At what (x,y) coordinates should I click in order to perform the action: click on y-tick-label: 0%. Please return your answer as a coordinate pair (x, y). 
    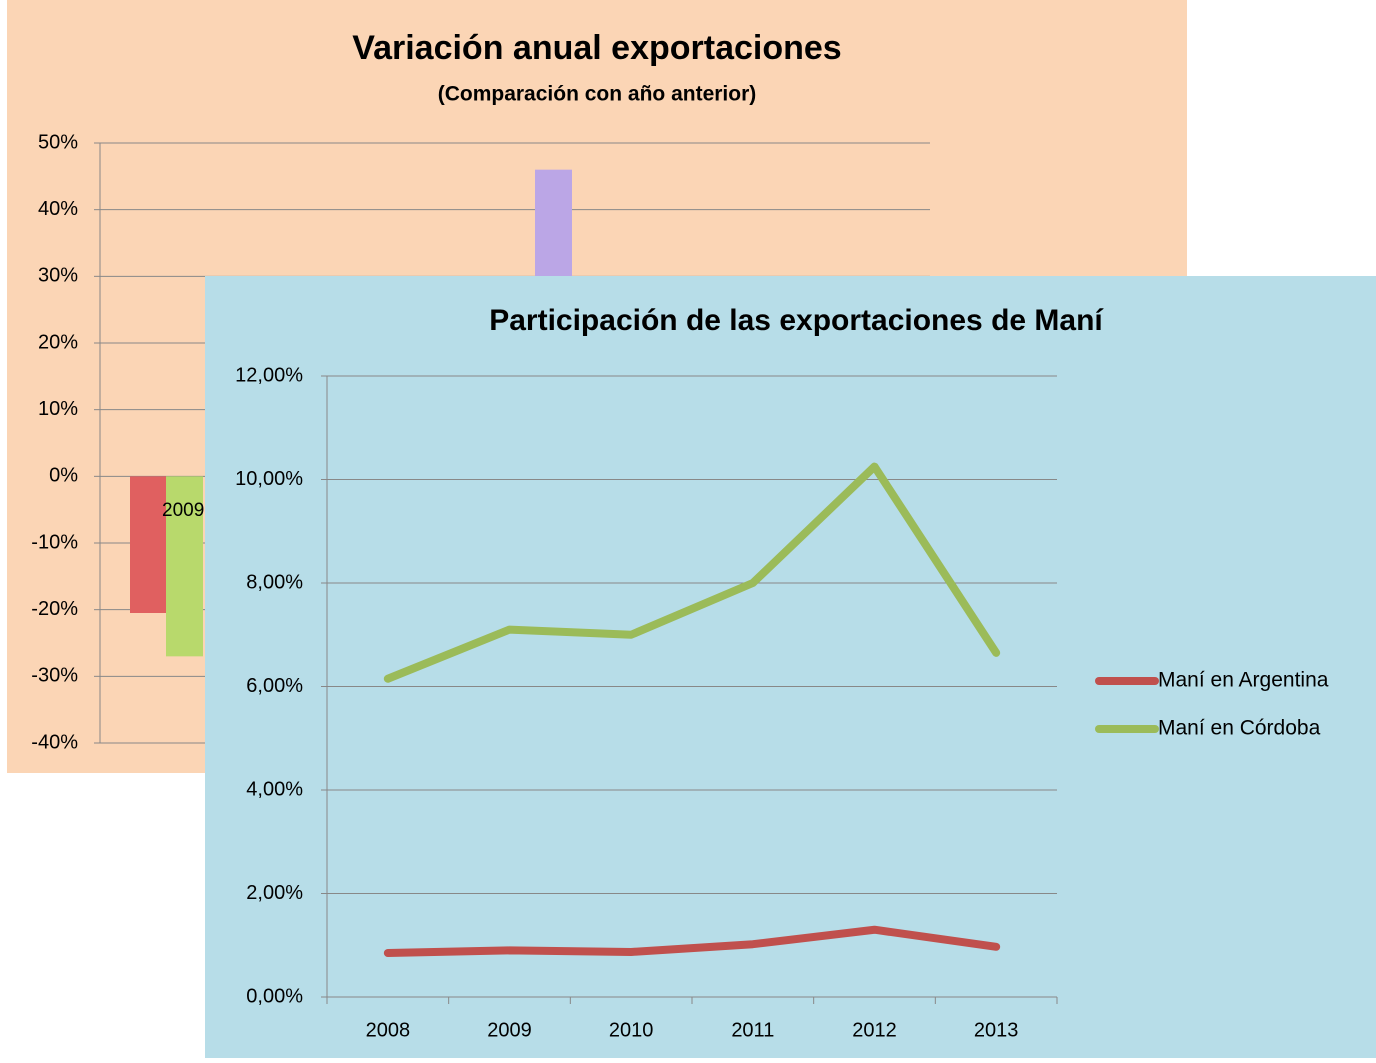
    Looking at the image, I should click on (63, 476).